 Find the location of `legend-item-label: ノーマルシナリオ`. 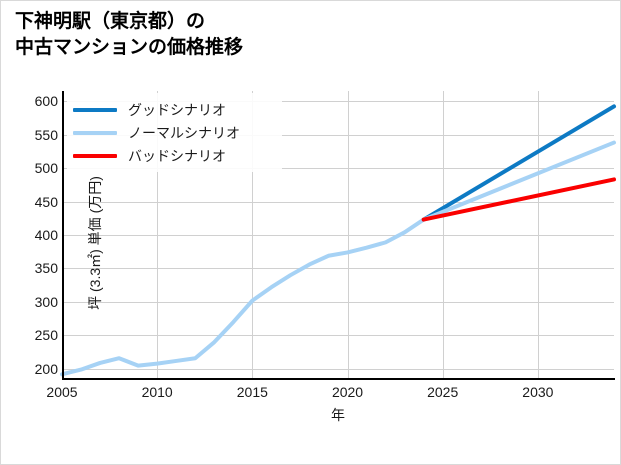

legend-item-label: ノーマルシナリオ is located at coordinates (184, 132).